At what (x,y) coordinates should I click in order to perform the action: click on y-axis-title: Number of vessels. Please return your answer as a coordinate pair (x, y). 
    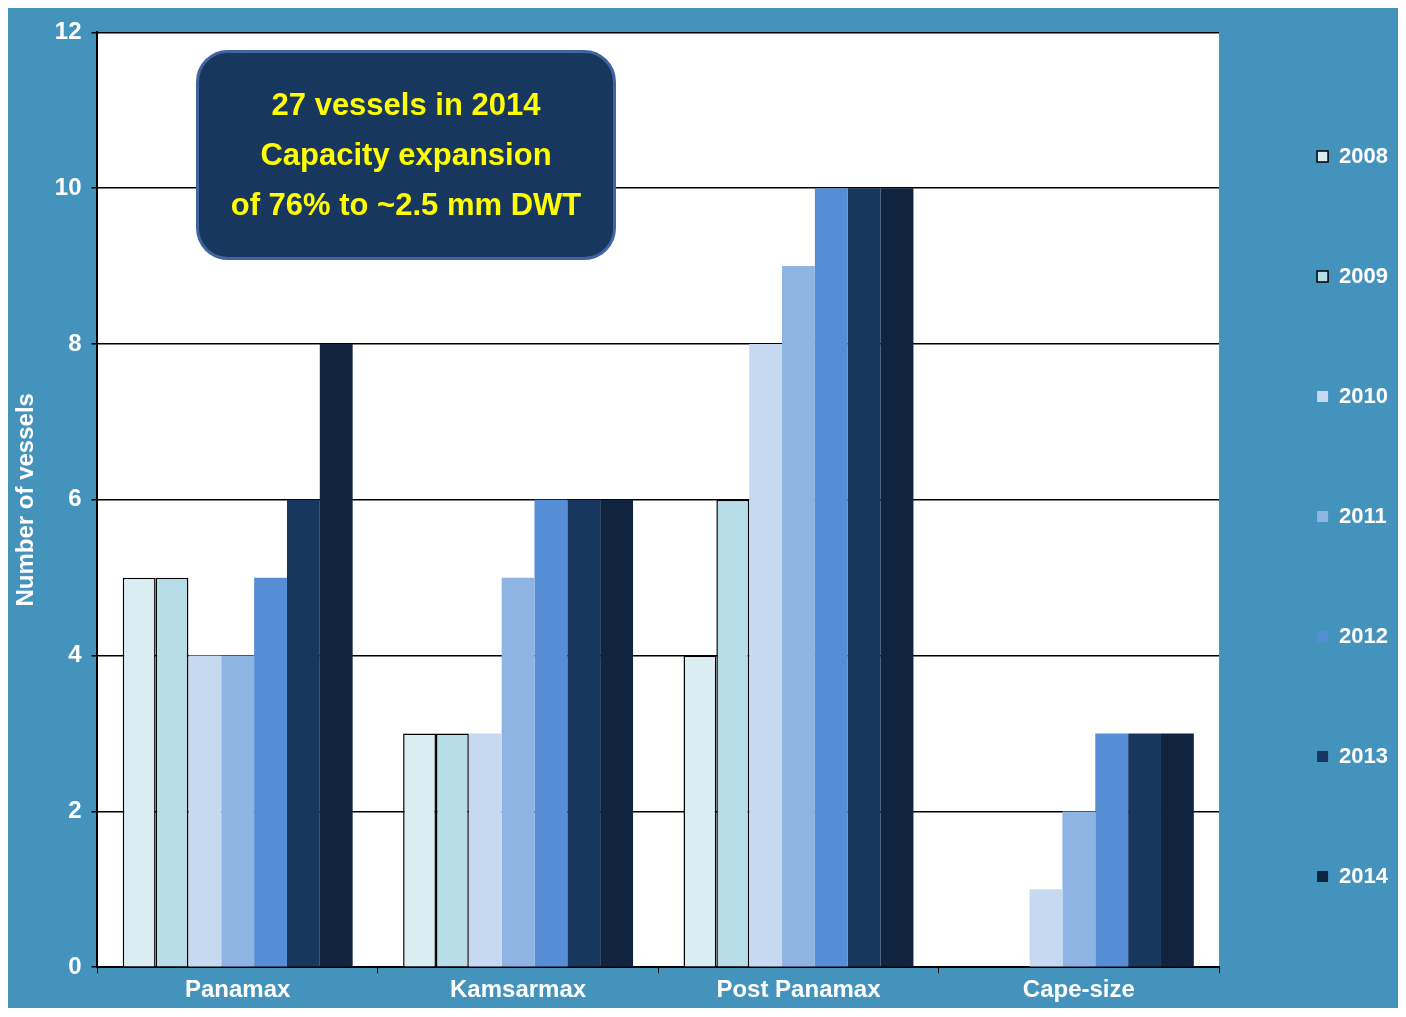
    Looking at the image, I should click on (25, 500).